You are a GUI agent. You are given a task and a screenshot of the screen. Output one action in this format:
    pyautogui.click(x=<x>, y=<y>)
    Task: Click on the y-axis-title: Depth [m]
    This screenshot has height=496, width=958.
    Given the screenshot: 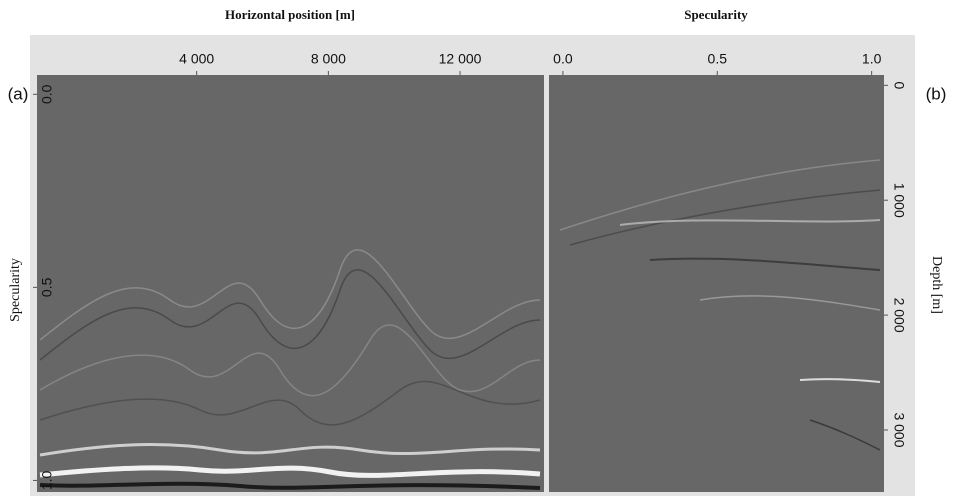 What is the action you would take?
    pyautogui.click(x=936, y=285)
    